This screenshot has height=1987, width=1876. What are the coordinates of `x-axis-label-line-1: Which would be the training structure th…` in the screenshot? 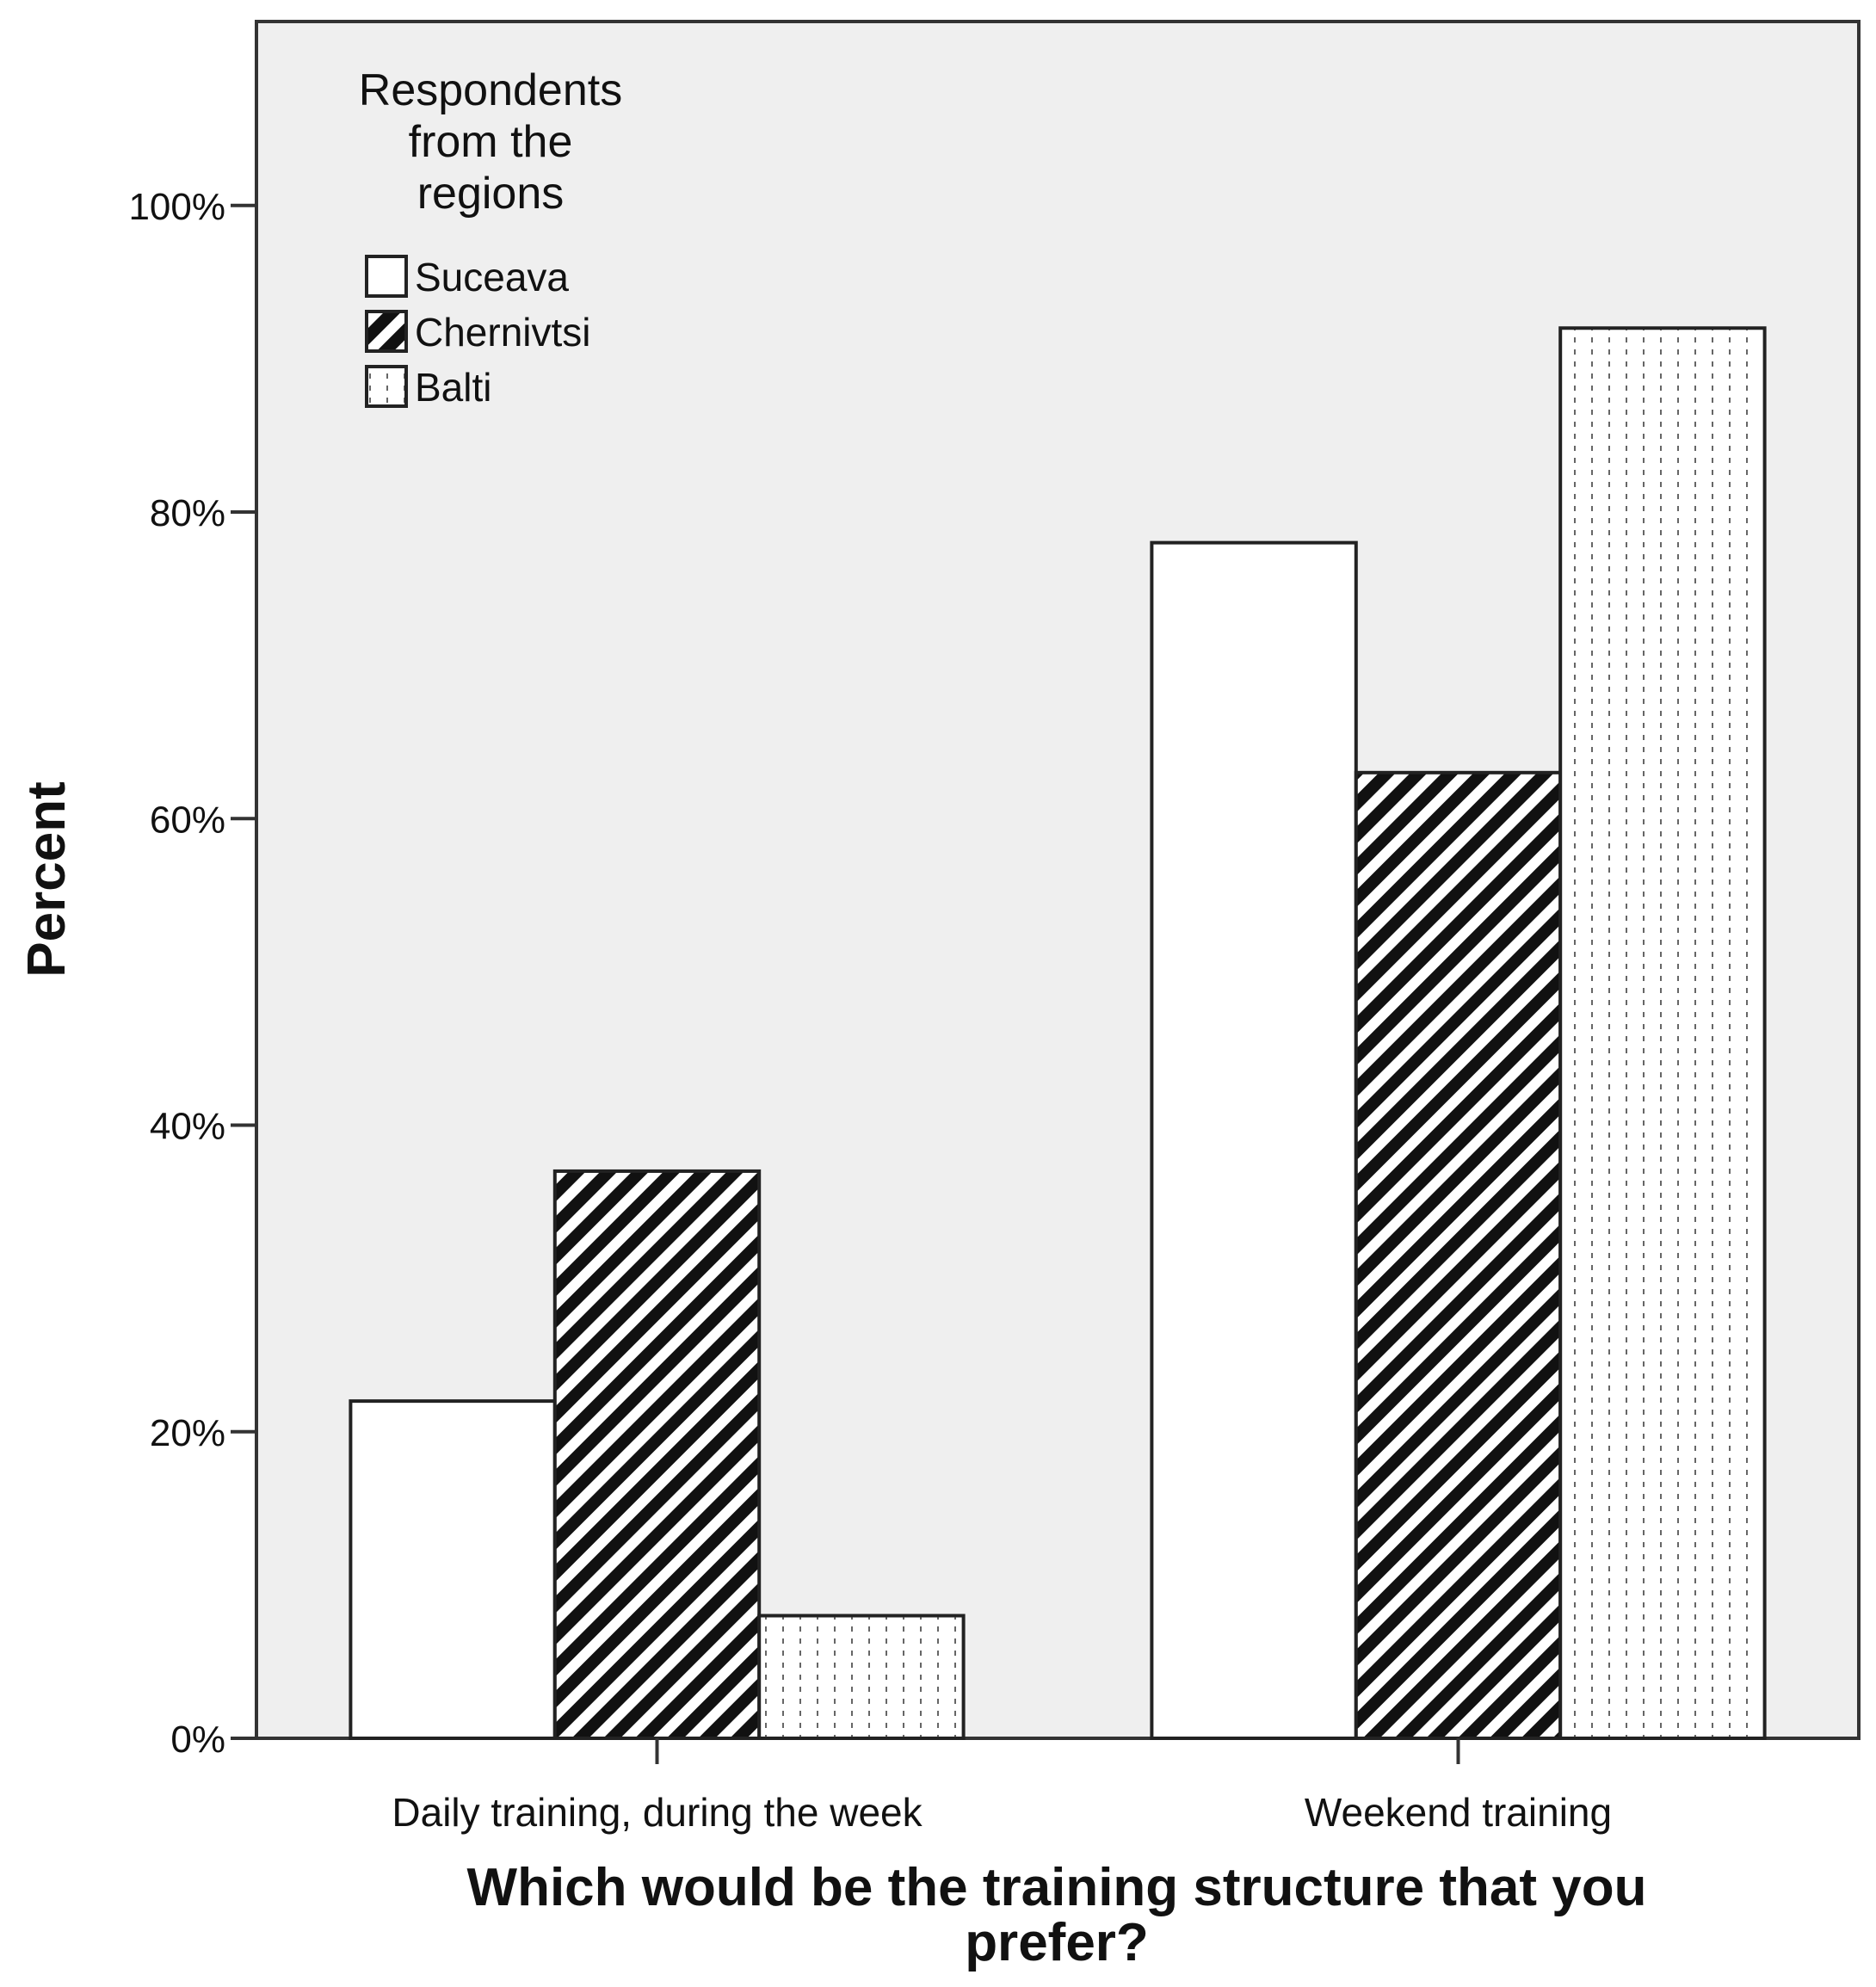 It's located at (1057, 1887).